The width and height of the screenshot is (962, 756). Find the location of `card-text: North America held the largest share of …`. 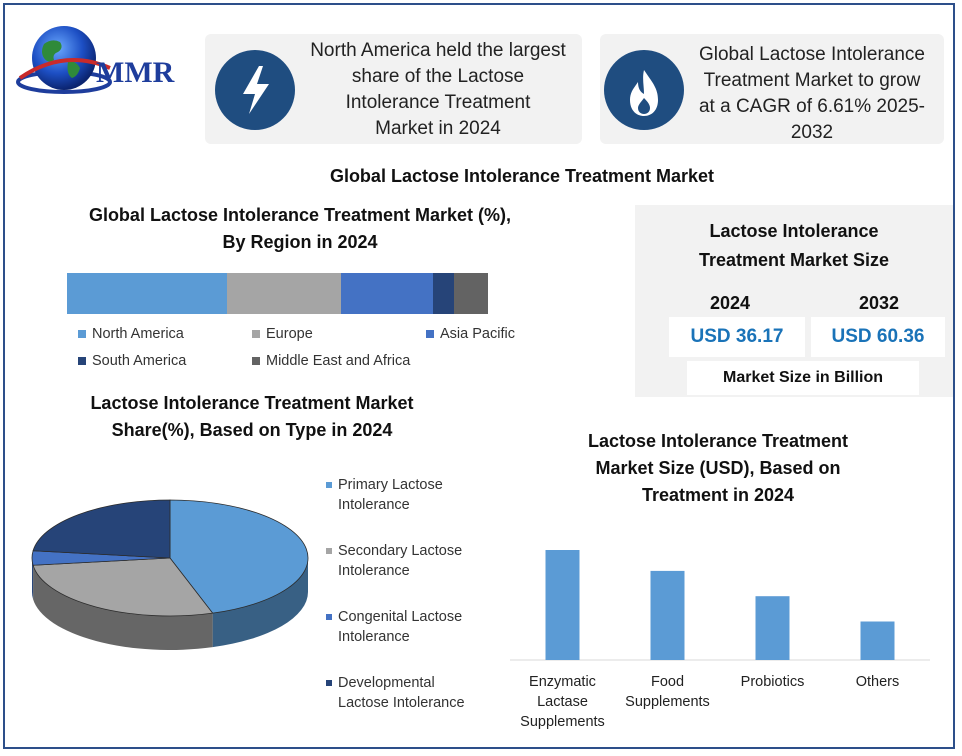

card-text: North America held the largest share of … is located at coordinates (438, 89).